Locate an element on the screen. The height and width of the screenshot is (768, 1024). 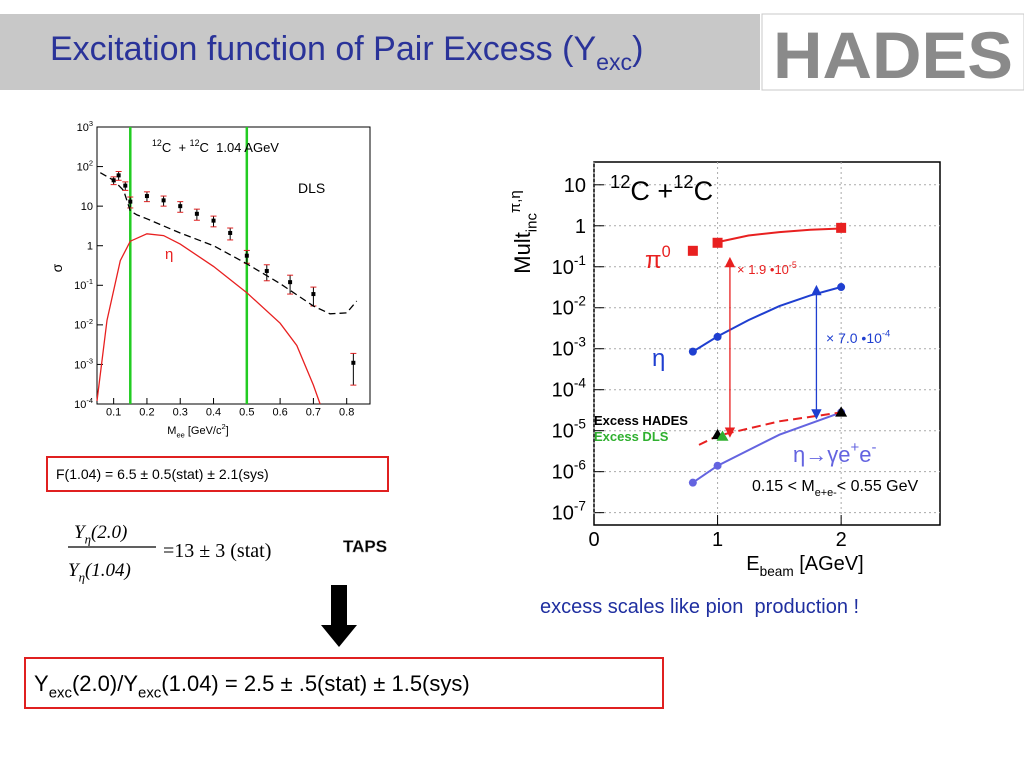
x-tick-label: 0.4 is located at coordinates (213, 413).